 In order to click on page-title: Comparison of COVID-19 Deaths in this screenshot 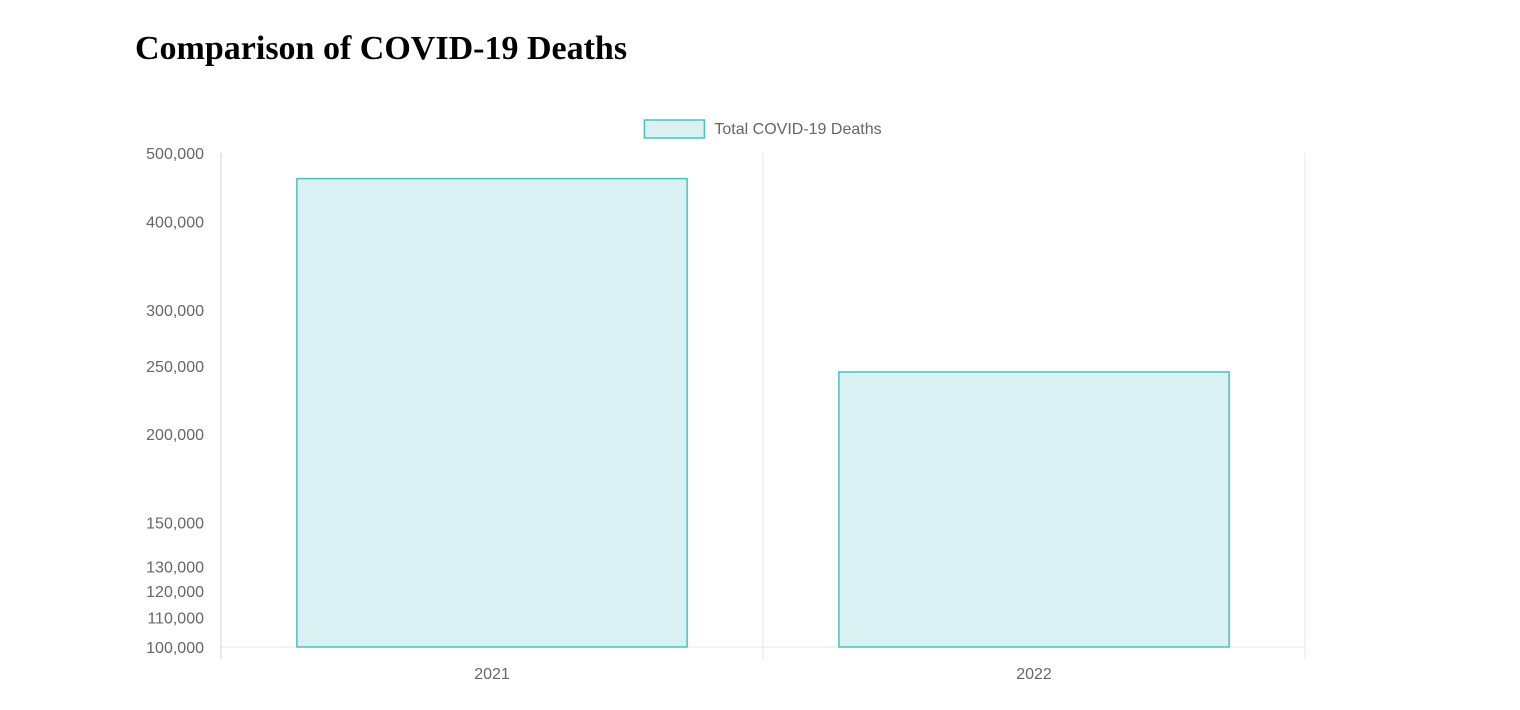, I will do `click(381, 48)`.